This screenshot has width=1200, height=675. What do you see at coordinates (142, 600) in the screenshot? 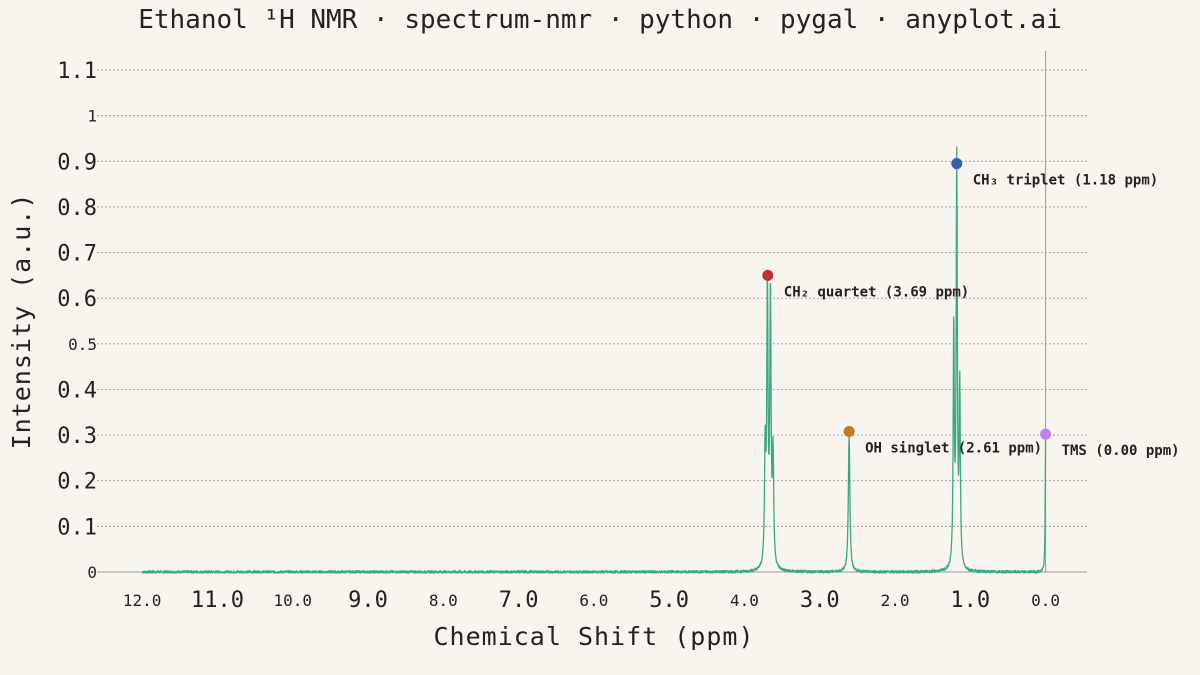
I see `x-tick-label: 12.0` at bounding box center [142, 600].